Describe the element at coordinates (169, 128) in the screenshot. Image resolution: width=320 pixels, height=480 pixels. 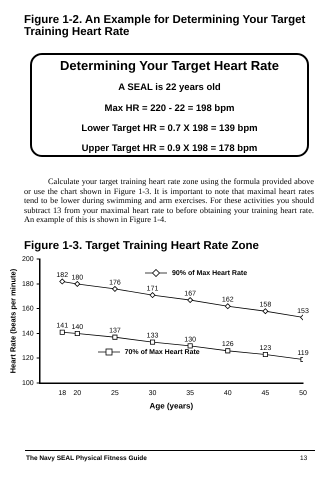
I see `text: Lower Target HR = 0.7 X 198 = 139 bpm` at that location.